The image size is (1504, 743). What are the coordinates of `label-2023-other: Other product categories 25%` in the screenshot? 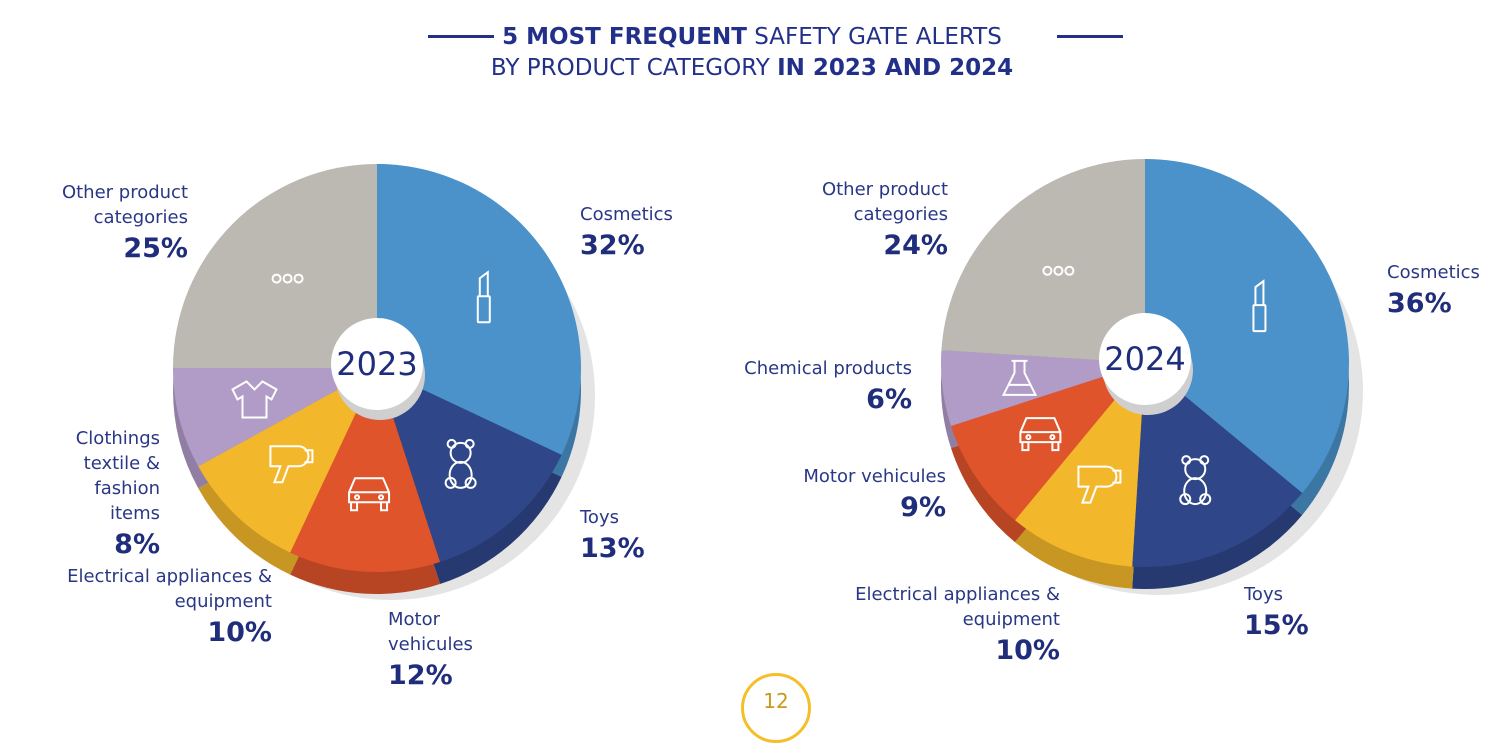 It's located at (124, 223).